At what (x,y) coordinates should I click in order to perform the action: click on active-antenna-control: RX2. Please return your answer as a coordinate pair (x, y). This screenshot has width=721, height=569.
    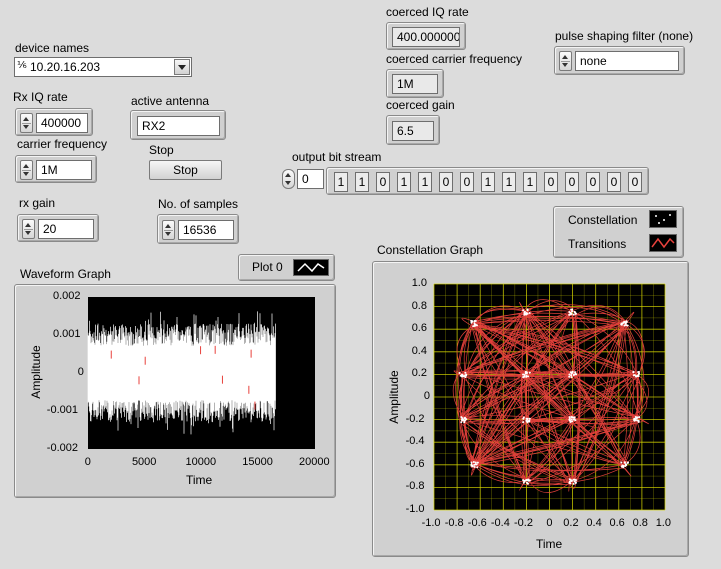
    Looking at the image, I should click on (178, 125).